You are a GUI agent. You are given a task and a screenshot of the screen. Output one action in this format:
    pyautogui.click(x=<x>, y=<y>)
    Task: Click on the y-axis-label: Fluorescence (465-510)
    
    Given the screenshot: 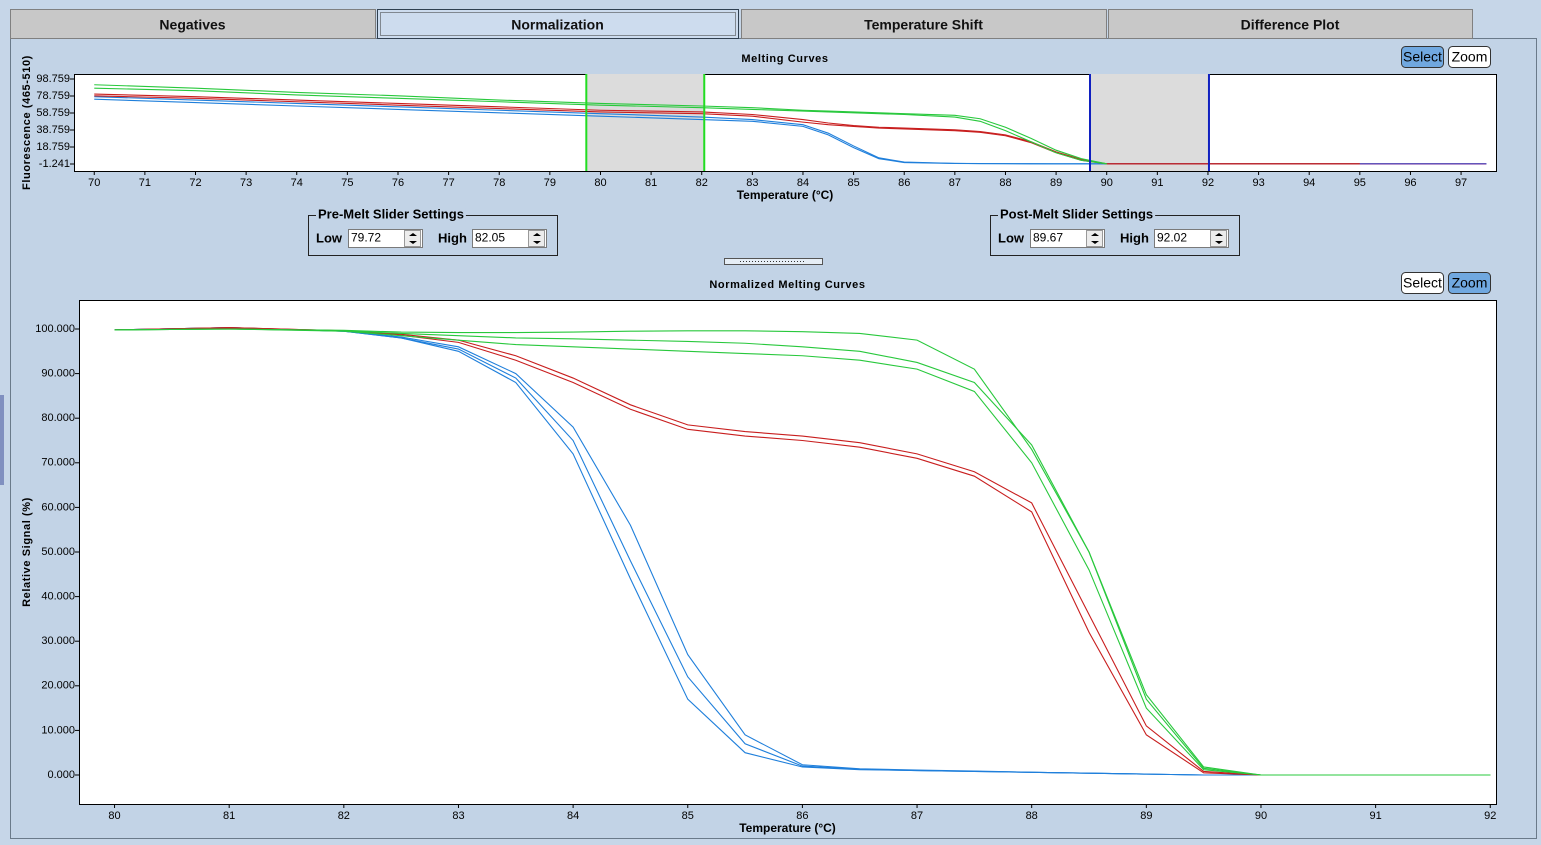 What is the action you would take?
    pyautogui.click(x=27, y=122)
    